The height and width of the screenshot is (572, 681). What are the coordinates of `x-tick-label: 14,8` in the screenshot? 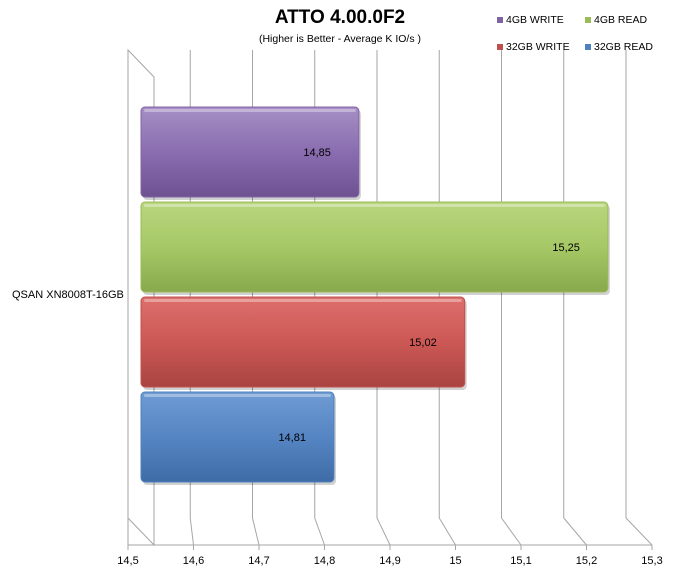 It's located at (324, 561).